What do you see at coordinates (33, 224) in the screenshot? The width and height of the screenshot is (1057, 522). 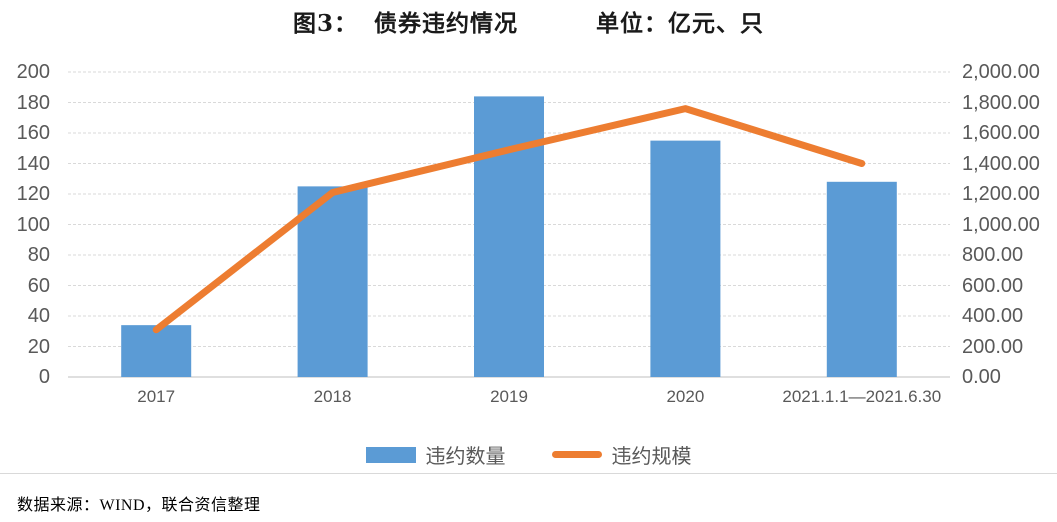 I see `y-axis-left-tick: 100` at bounding box center [33, 224].